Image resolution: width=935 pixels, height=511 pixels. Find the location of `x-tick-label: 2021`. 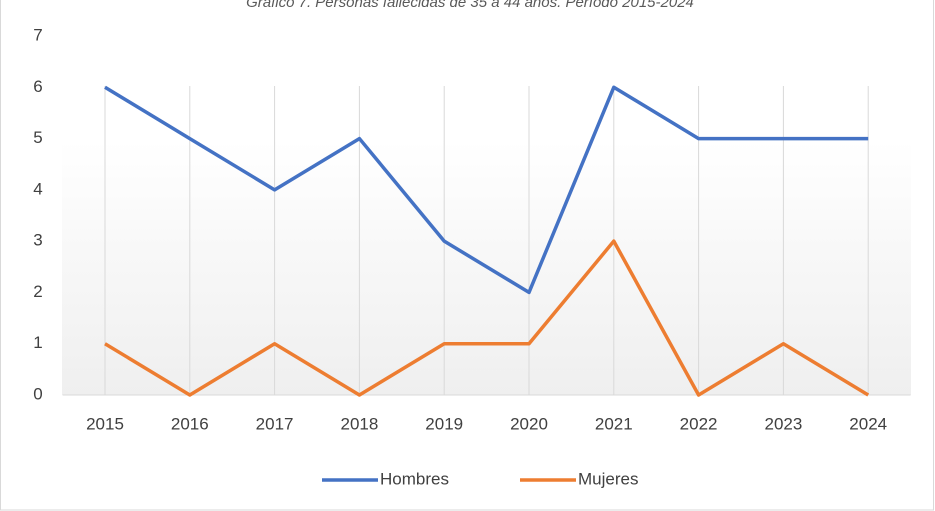

x-tick-label: 2021 is located at coordinates (614, 423).